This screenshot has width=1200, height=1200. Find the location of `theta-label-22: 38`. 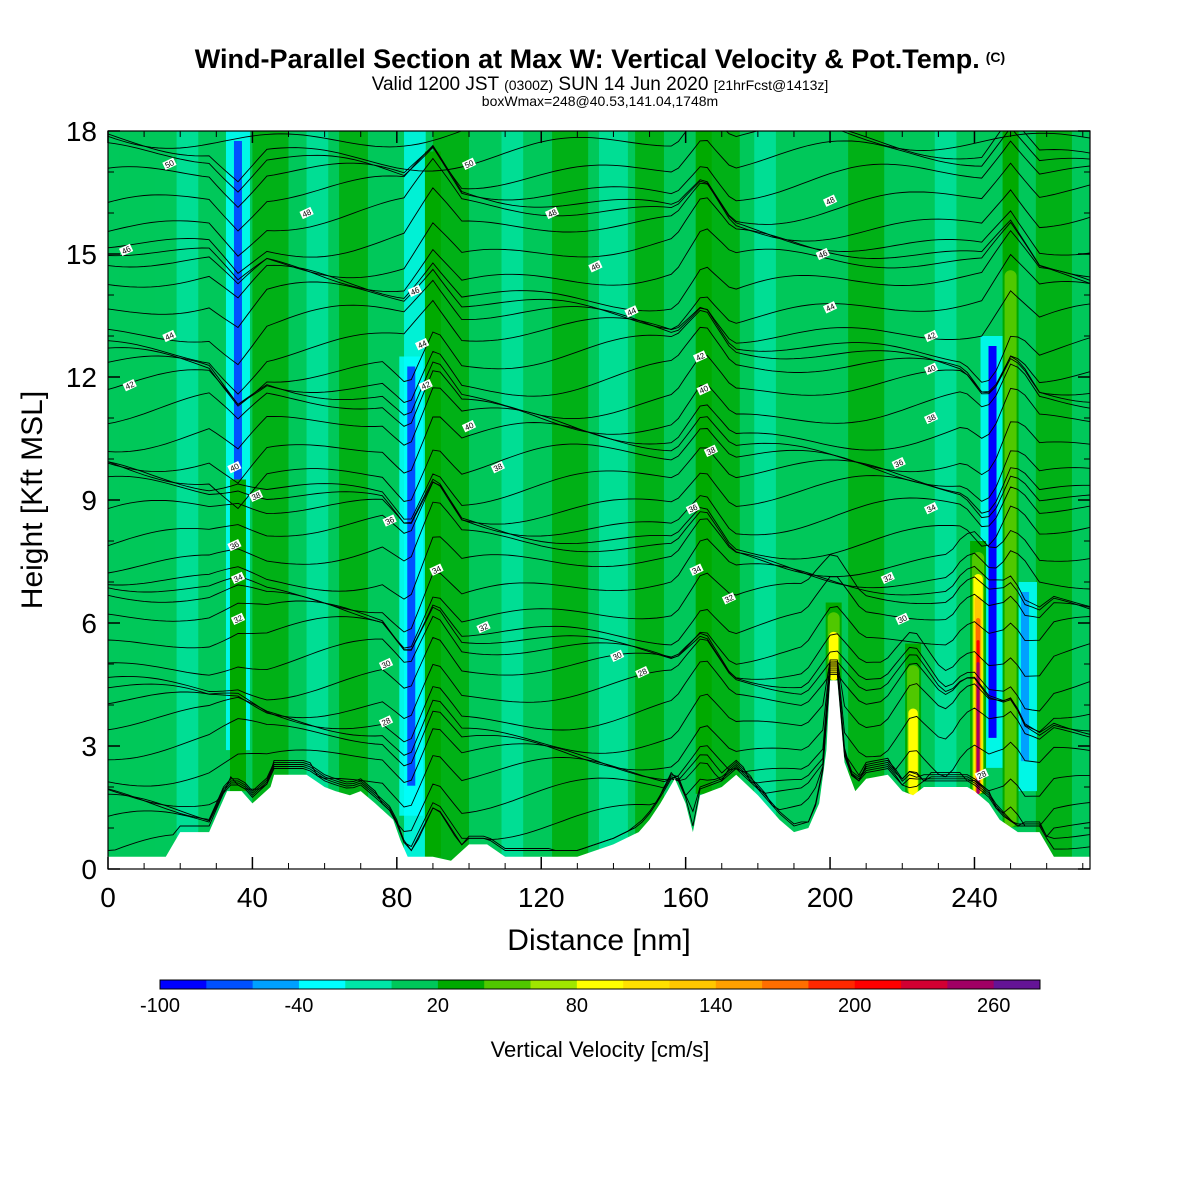

theta-label-22: 38 is located at coordinates (498, 467).